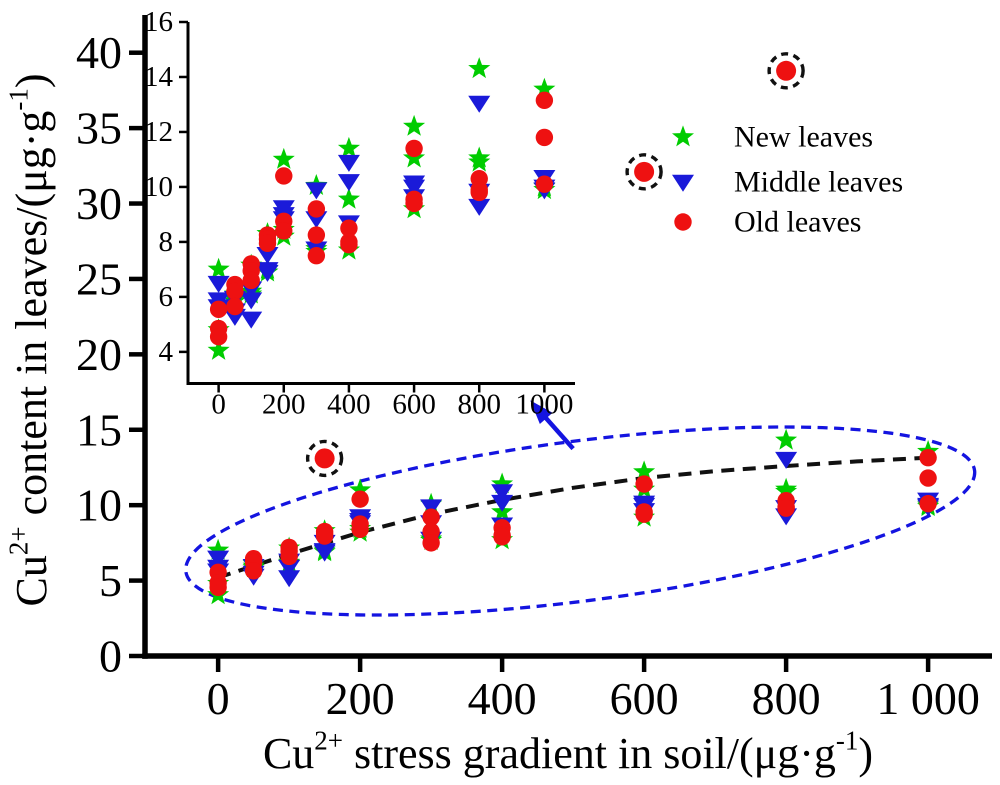 The height and width of the screenshot is (785, 1000). What do you see at coordinates (479, 405) in the screenshot?
I see `x-tick-label: 800` at bounding box center [479, 405].